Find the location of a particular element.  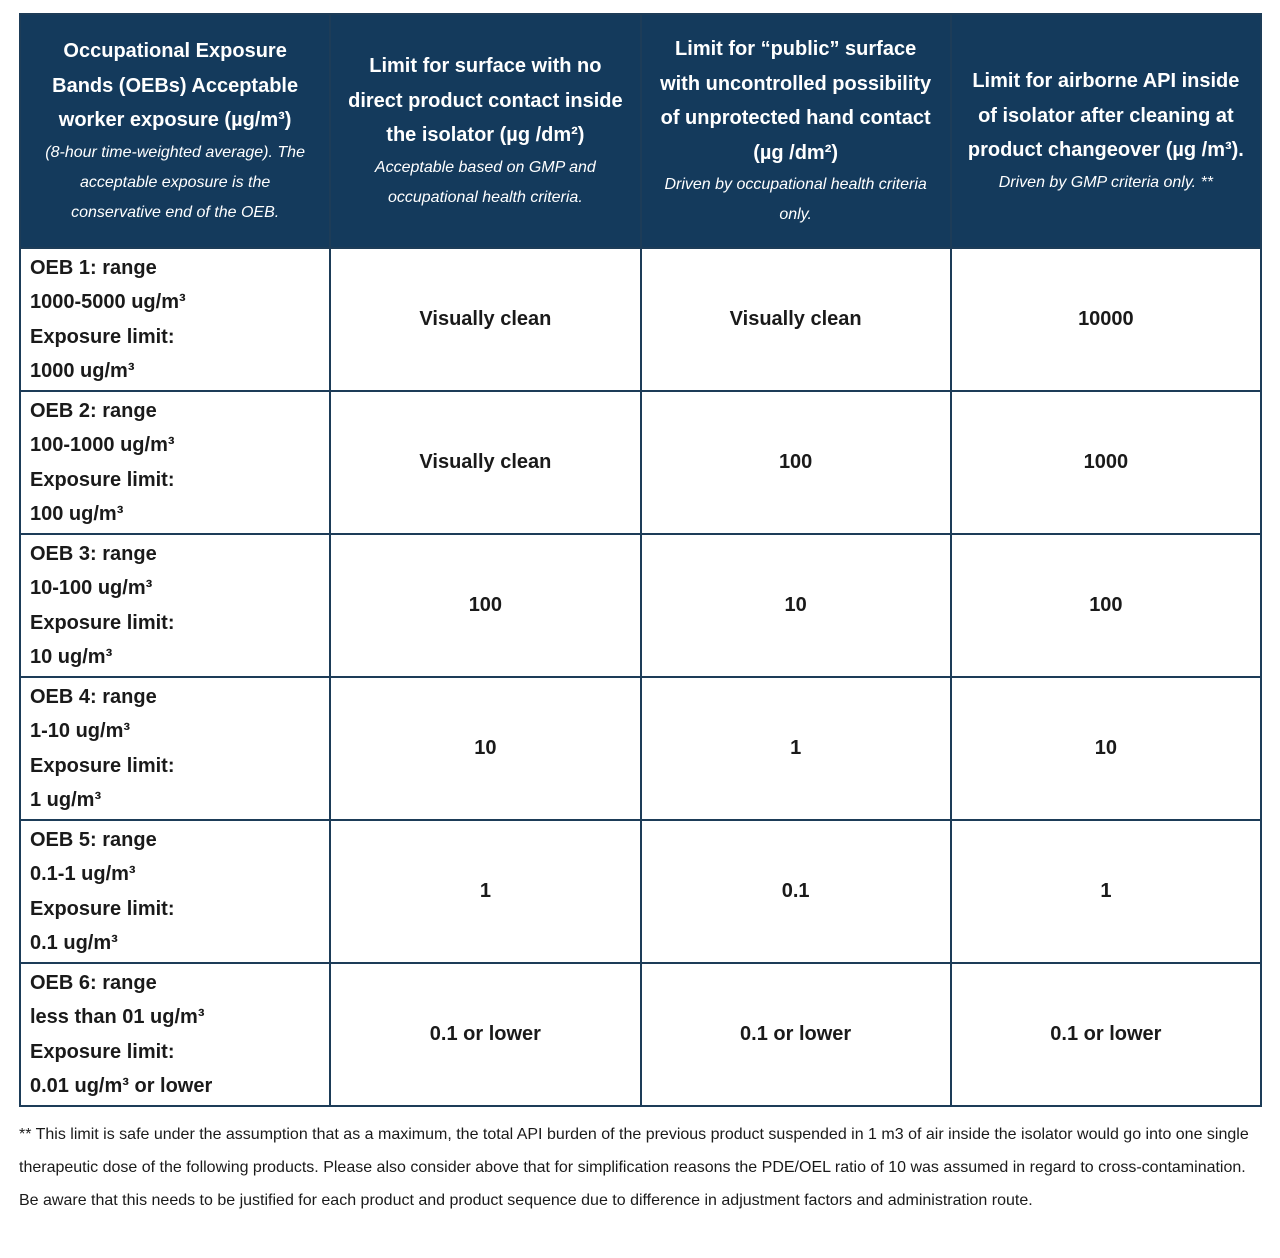

band-line: 1-10 ug/m³ is located at coordinates (80, 731).